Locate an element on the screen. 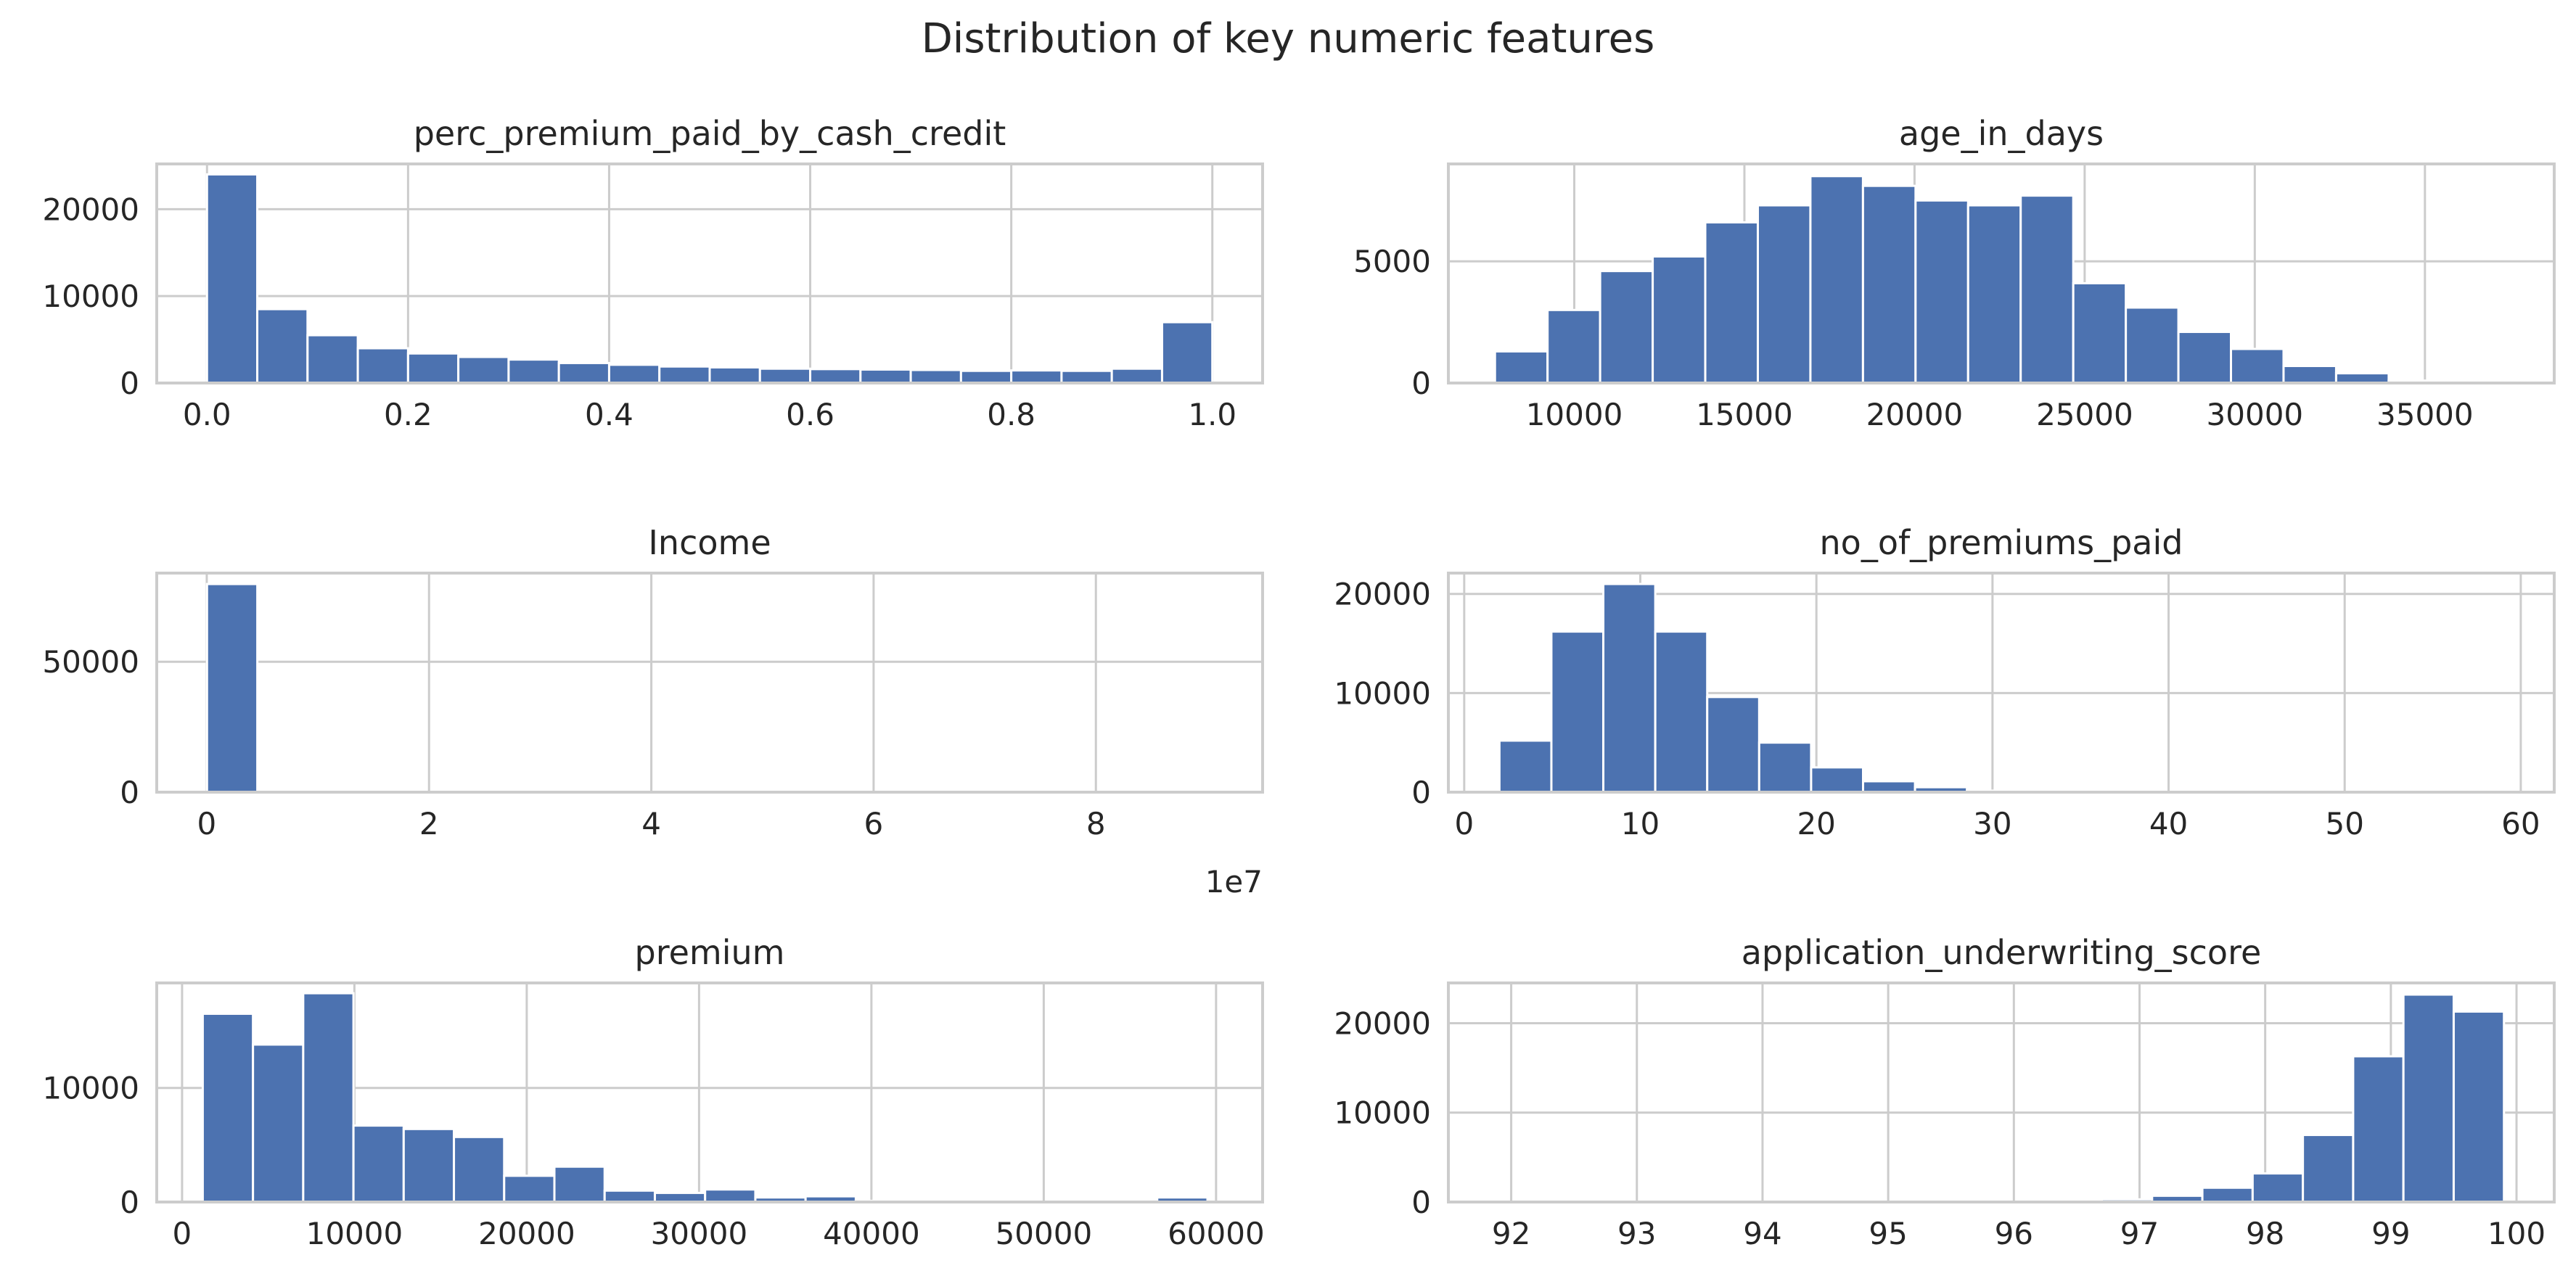 This screenshot has width=2576, height=1284. x-tick-label: 40000 is located at coordinates (871, 1234).